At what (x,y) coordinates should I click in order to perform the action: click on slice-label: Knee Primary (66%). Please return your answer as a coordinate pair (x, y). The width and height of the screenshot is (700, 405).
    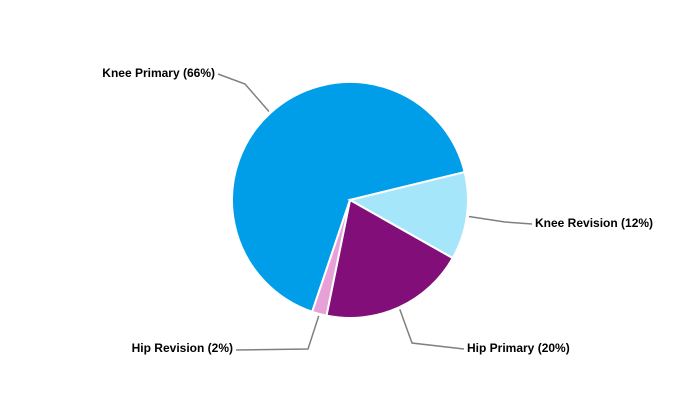
    Looking at the image, I should click on (158, 73).